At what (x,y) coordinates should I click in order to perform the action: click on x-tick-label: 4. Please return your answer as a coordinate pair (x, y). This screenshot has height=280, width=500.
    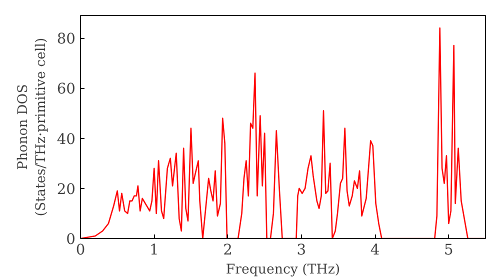
    Looking at the image, I should click on (375, 250).